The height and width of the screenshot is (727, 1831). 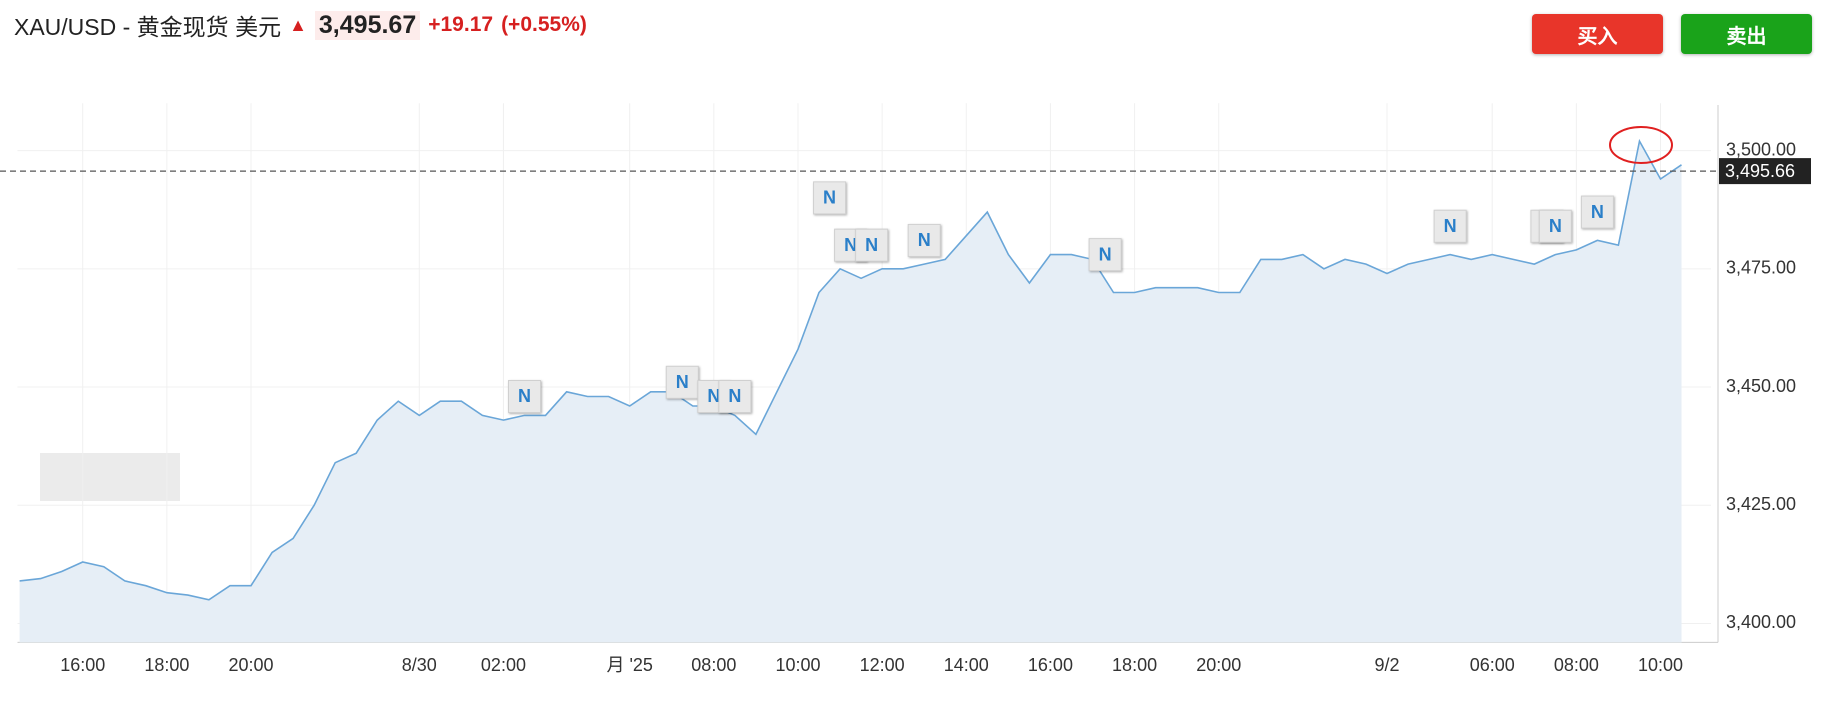 I want to click on blurred-label, so click(x=110, y=477).